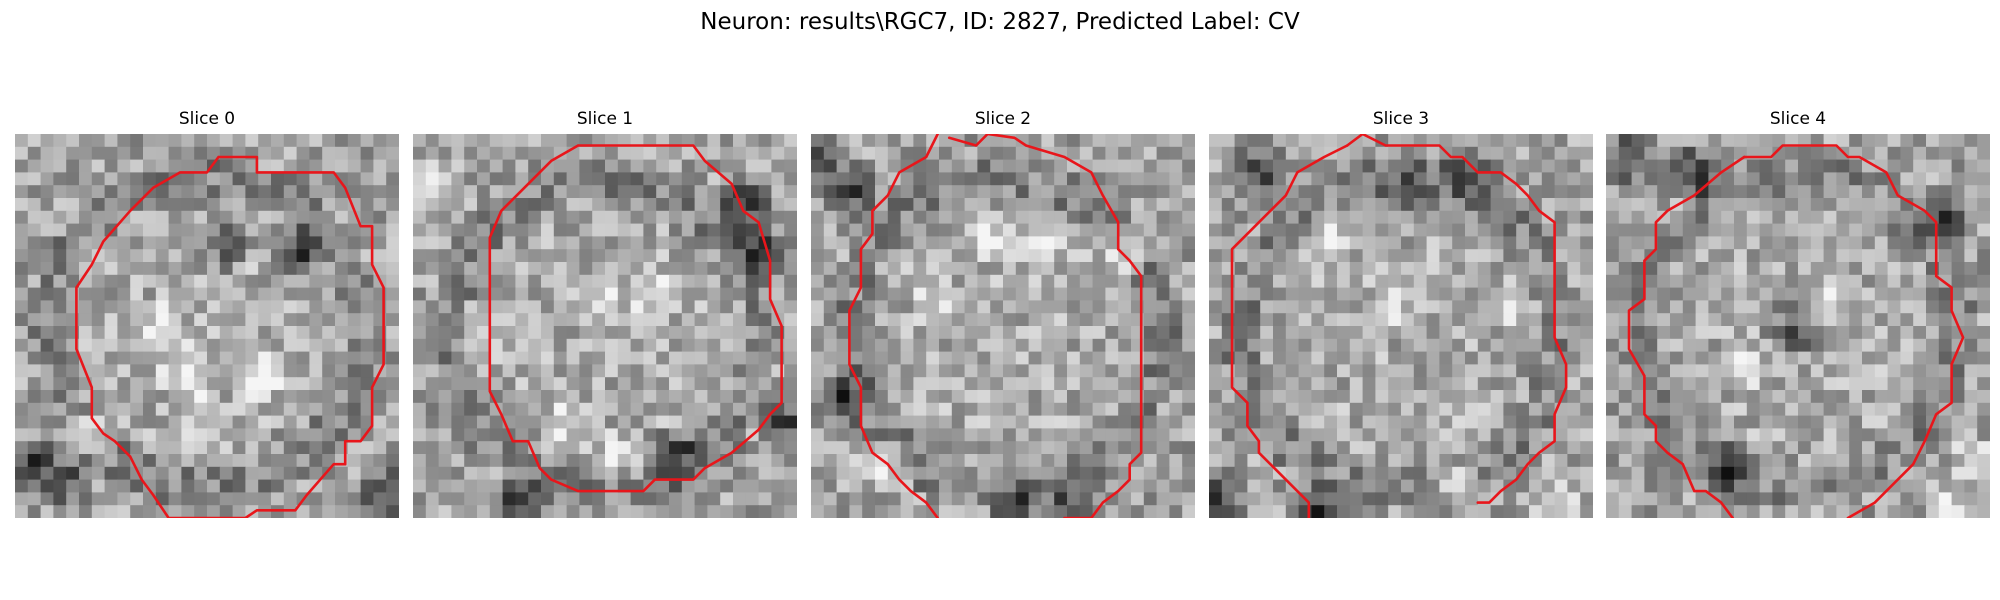  I want to click on slice-panel-2: Slice 2, so click(1003, 313).